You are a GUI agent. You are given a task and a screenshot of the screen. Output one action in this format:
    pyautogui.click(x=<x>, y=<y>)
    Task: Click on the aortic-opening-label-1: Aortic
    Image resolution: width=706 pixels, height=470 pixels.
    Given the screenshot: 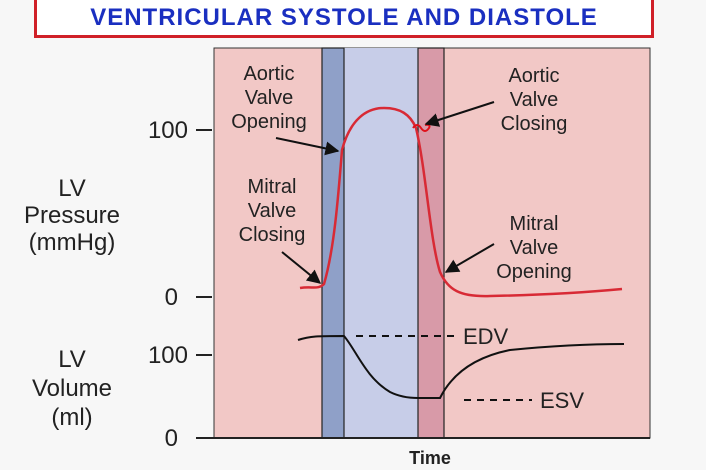 What is the action you would take?
    pyautogui.click(x=268, y=74)
    